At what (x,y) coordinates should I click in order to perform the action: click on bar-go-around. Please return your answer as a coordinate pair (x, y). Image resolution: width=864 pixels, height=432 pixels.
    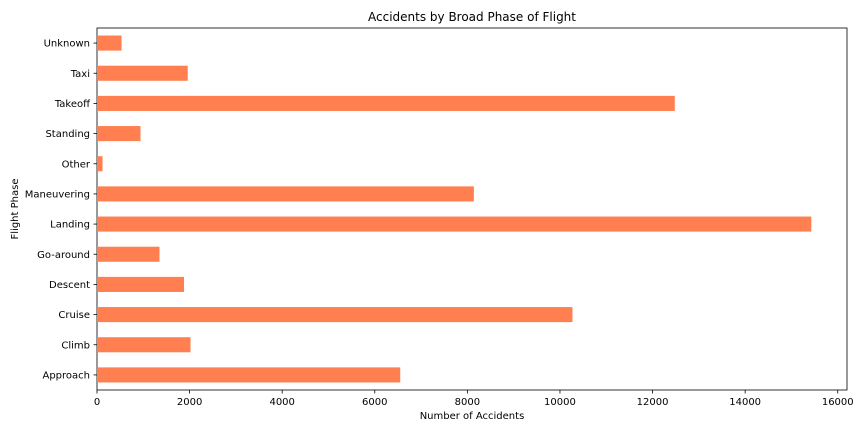
    Looking at the image, I should click on (128, 254).